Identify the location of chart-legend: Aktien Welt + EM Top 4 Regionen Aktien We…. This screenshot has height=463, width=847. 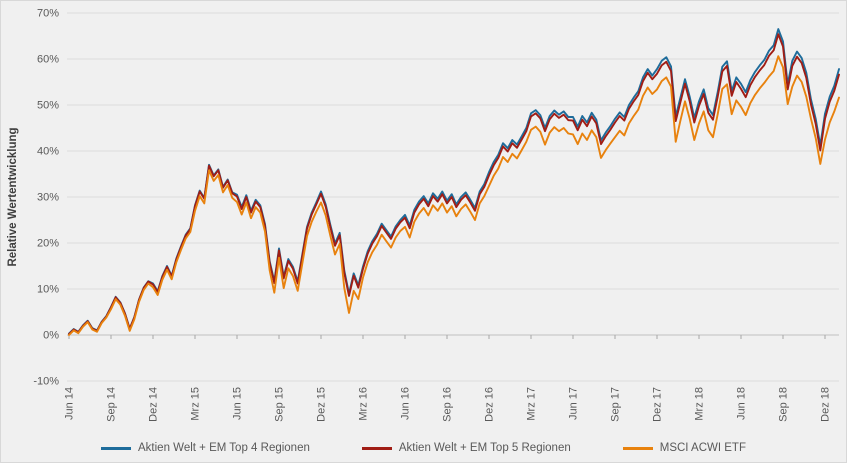
(423, 448).